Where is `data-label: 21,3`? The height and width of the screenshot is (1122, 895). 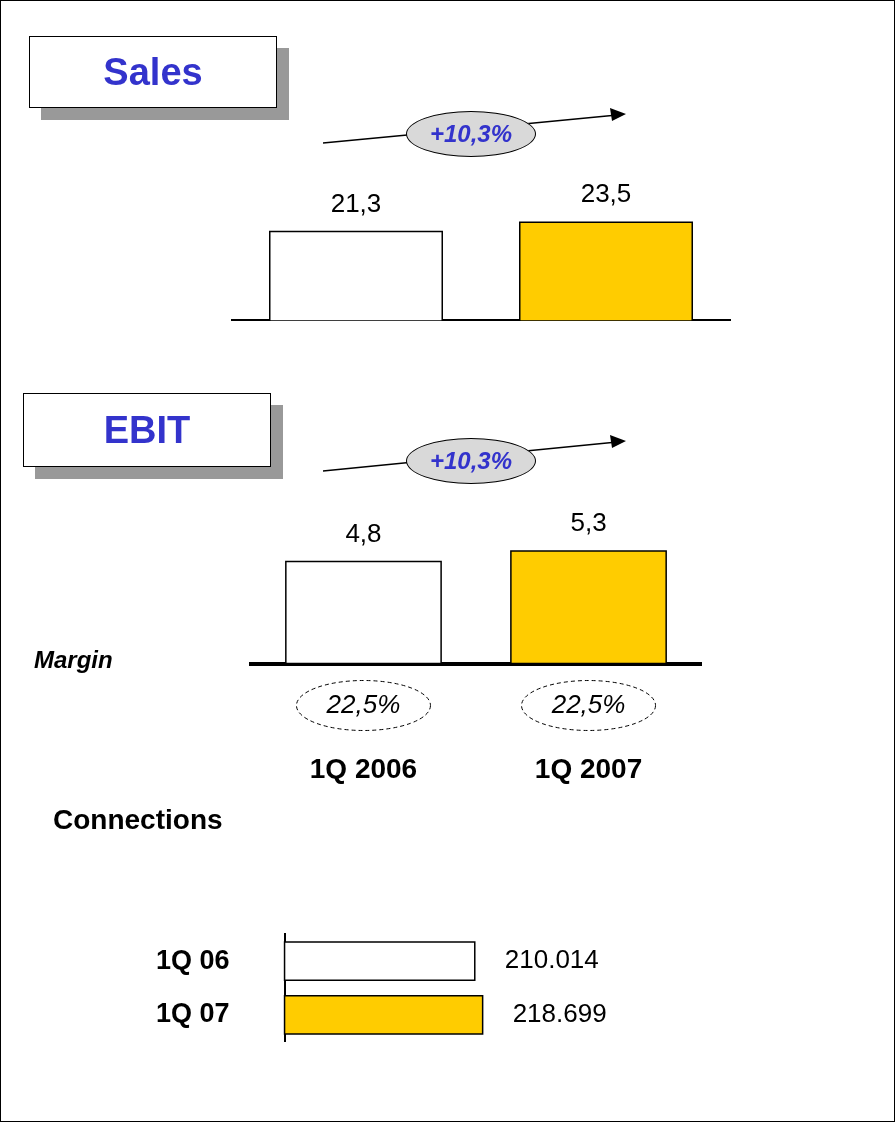 data-label: 21,3 is located at coordinates (356, 202).